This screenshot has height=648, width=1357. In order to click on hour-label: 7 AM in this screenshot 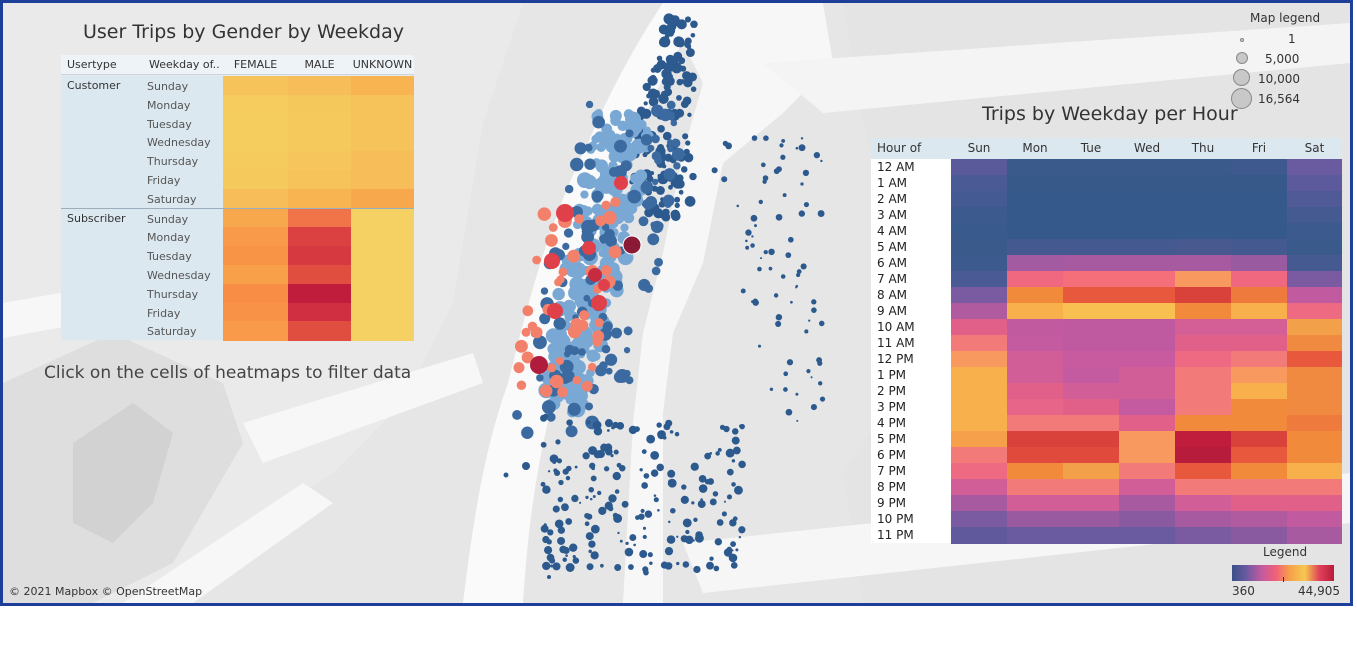, I will do `click(892, 279)`.